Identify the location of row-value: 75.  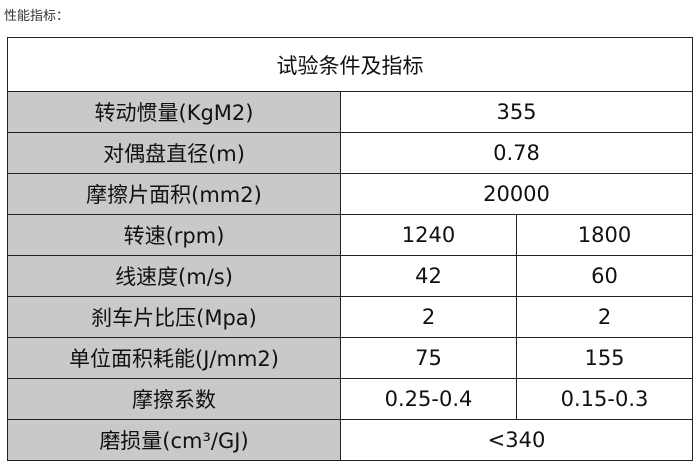
(428, 358).